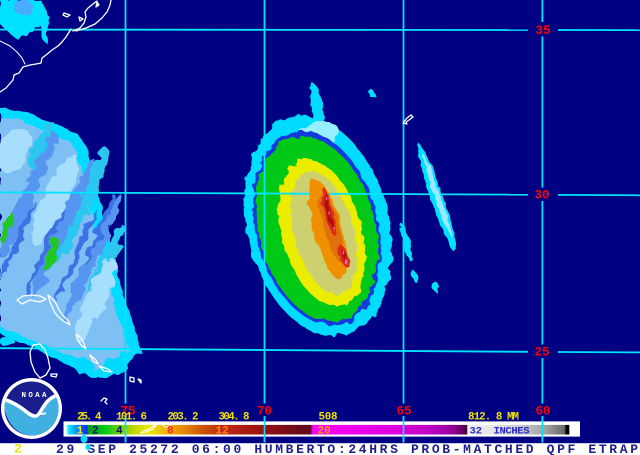 This screenshot has width=640, height=455. Describe the element at coordinates (328, 418) in the screenshot. I see `svg-text: 508` at that location.